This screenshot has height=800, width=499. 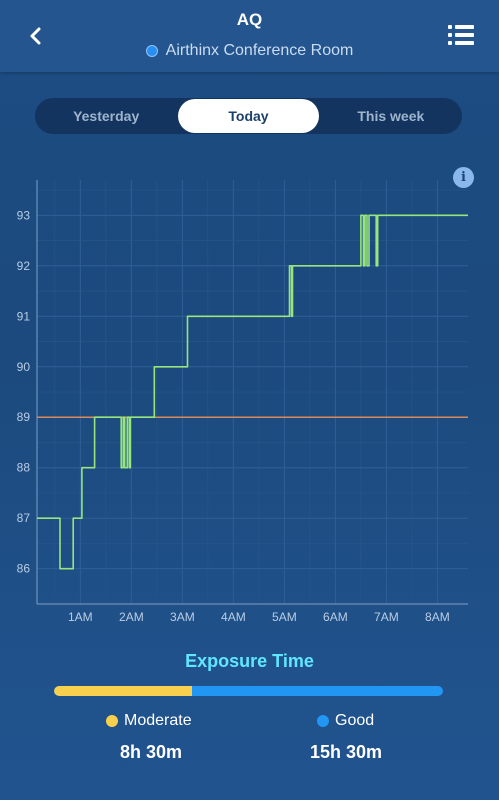 What do you see at coordinates (259, 50) in the screenshot?
I see `device-name: Airthinx Conference Room` at bounding box center [259, 50].